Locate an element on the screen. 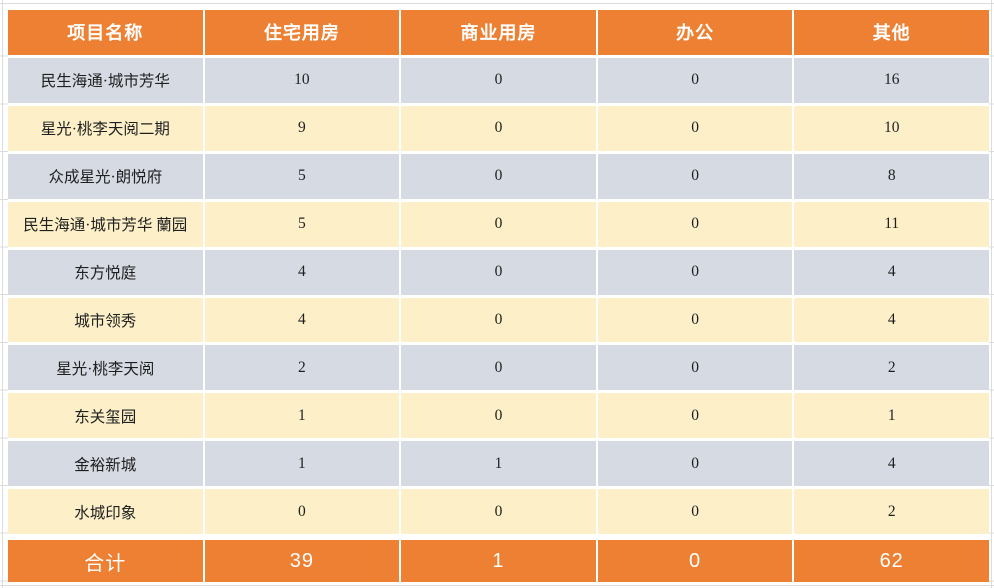 This screenshot has width=994, height=588. row-9-value-2: 0 is located at coordinates (695, 512).